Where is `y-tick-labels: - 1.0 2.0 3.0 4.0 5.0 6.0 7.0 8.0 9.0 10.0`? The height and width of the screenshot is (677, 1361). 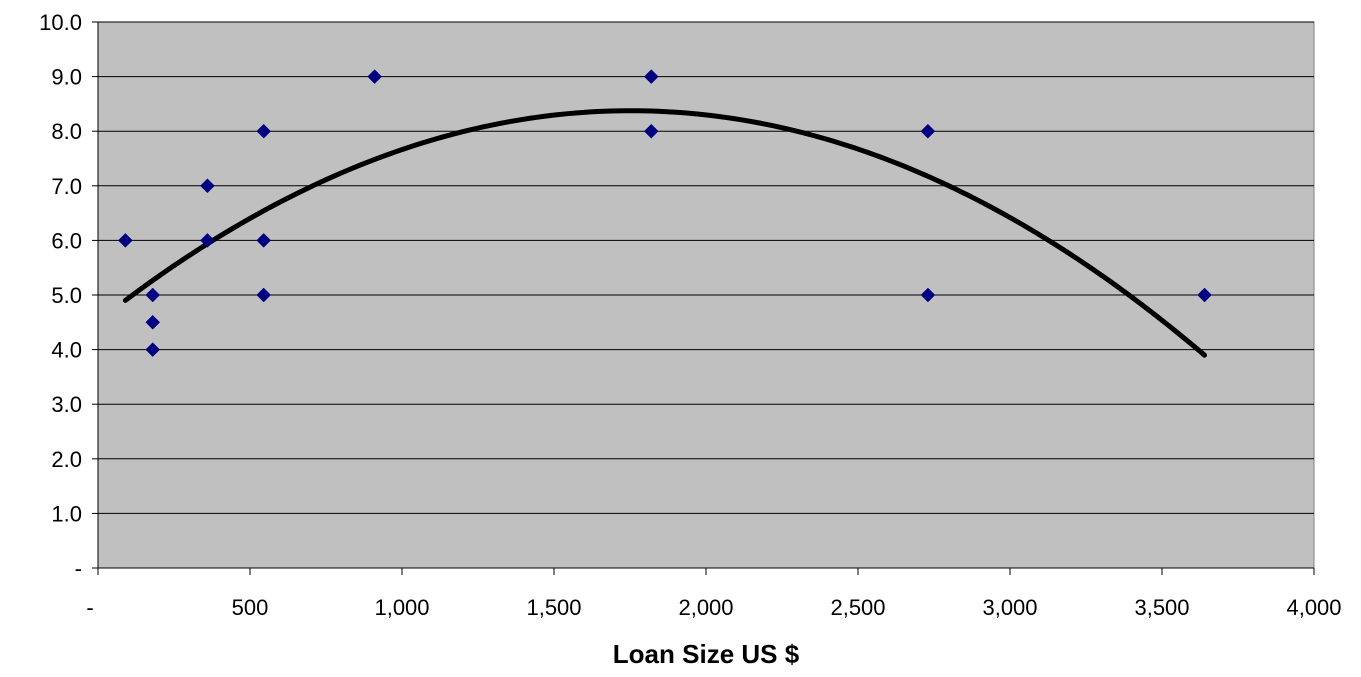
y-tick-labels: - 1.0 2.0 3.0 4.0 5.0 6.0 7.0 8.0 9.0 10.0 is located at coordinates (60, 295).